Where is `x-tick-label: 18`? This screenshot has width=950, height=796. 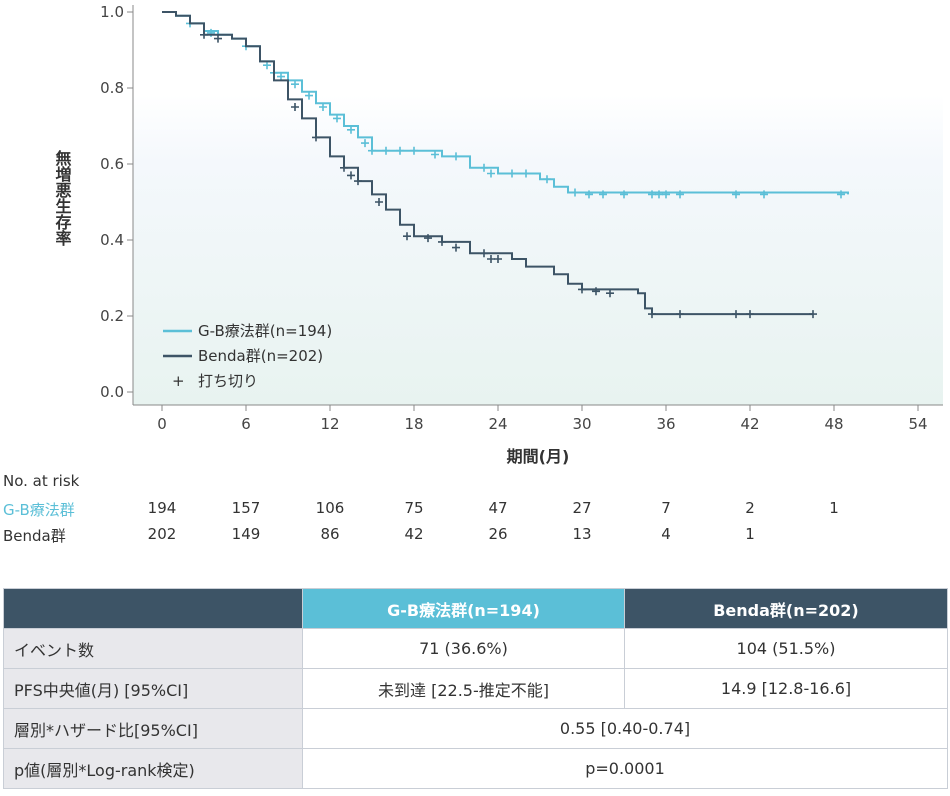 x-tick-label: 18 is located at coordinates (413, 424).